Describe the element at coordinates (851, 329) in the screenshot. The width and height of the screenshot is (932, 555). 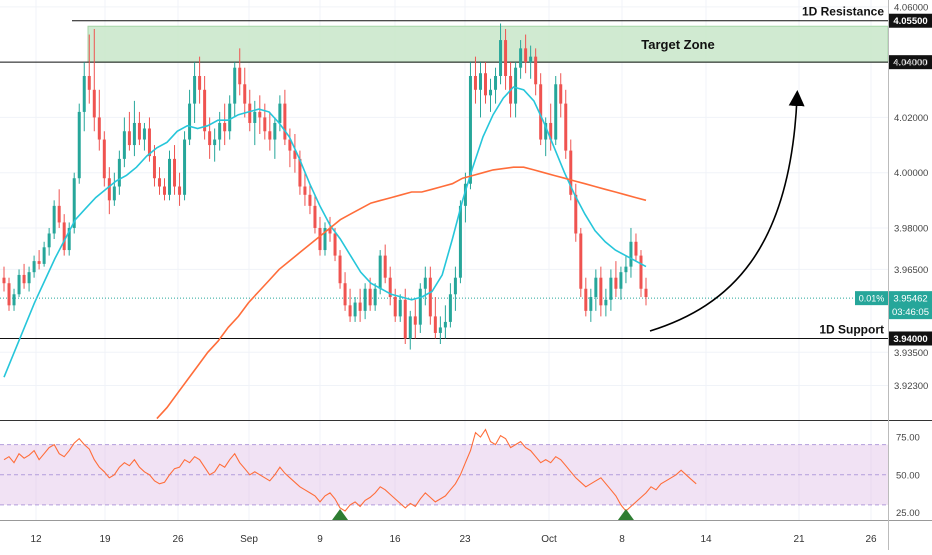
I see `level-name: 1D Support` at that location.